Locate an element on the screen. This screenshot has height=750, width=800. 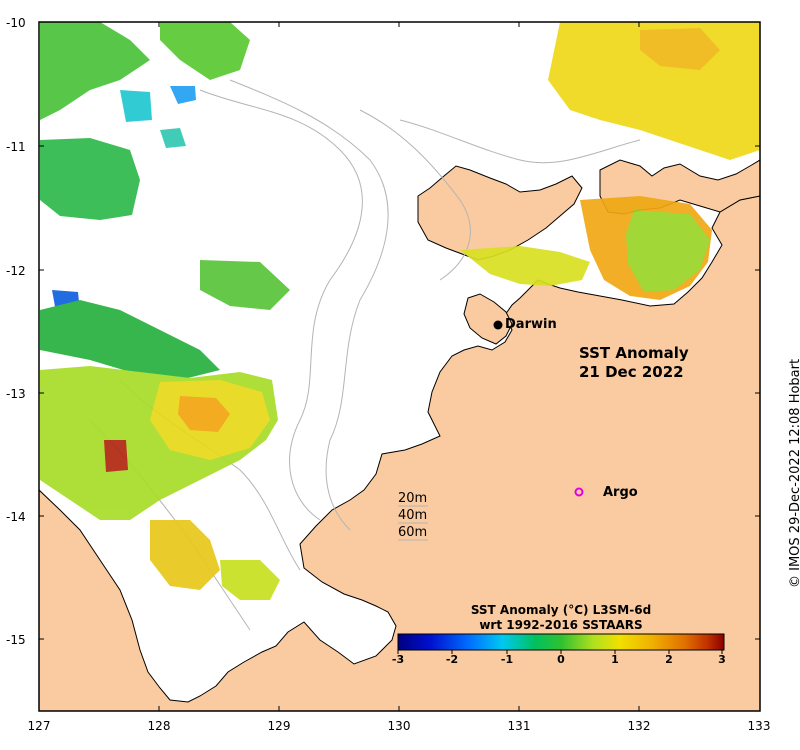
map-title-line1: SST Anomaly is located at coordinates (634, 353).